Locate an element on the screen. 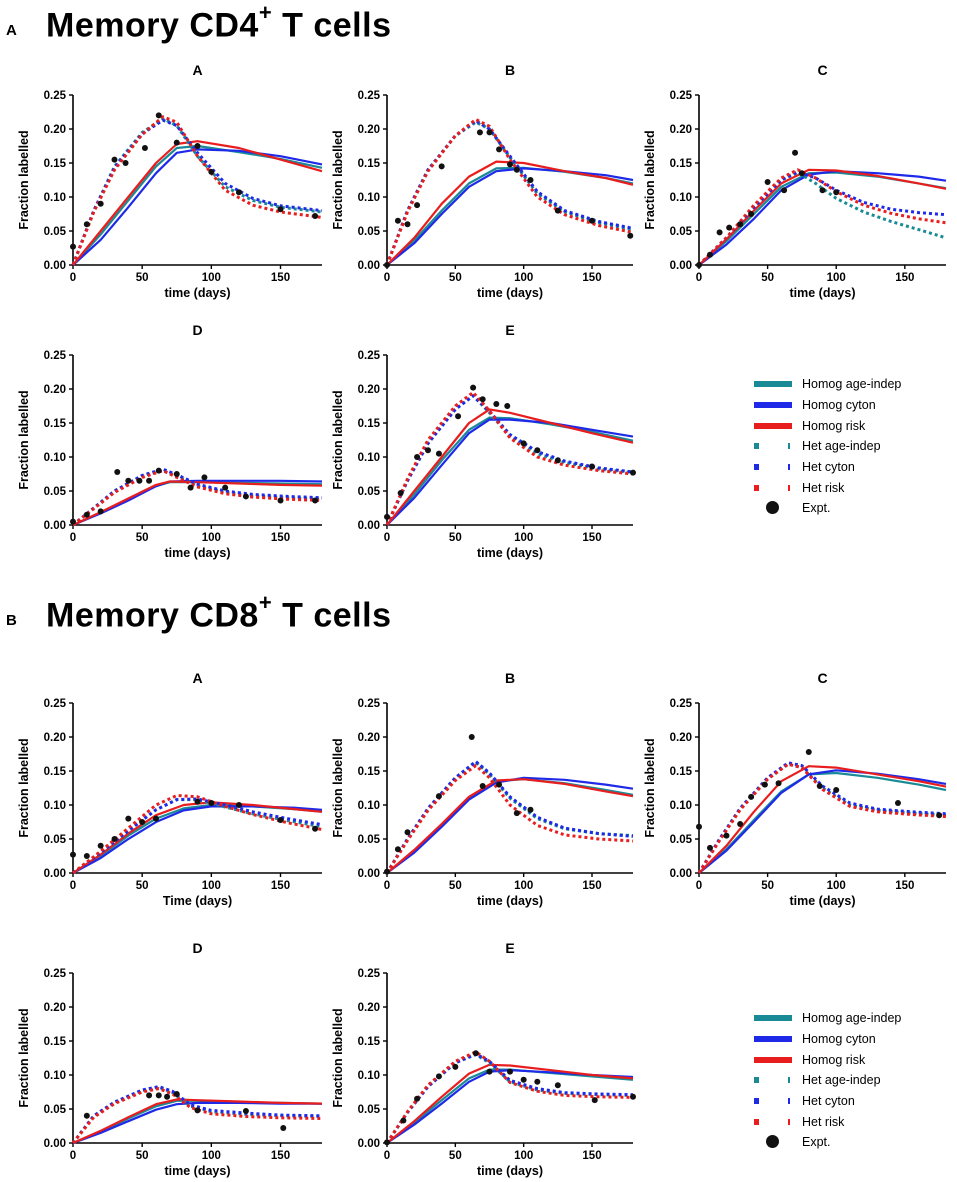 Image resolution: width=957 pixels, height=1182 pixels. section-title-cd8-tail: T cells is located at coordinates (332, 615).